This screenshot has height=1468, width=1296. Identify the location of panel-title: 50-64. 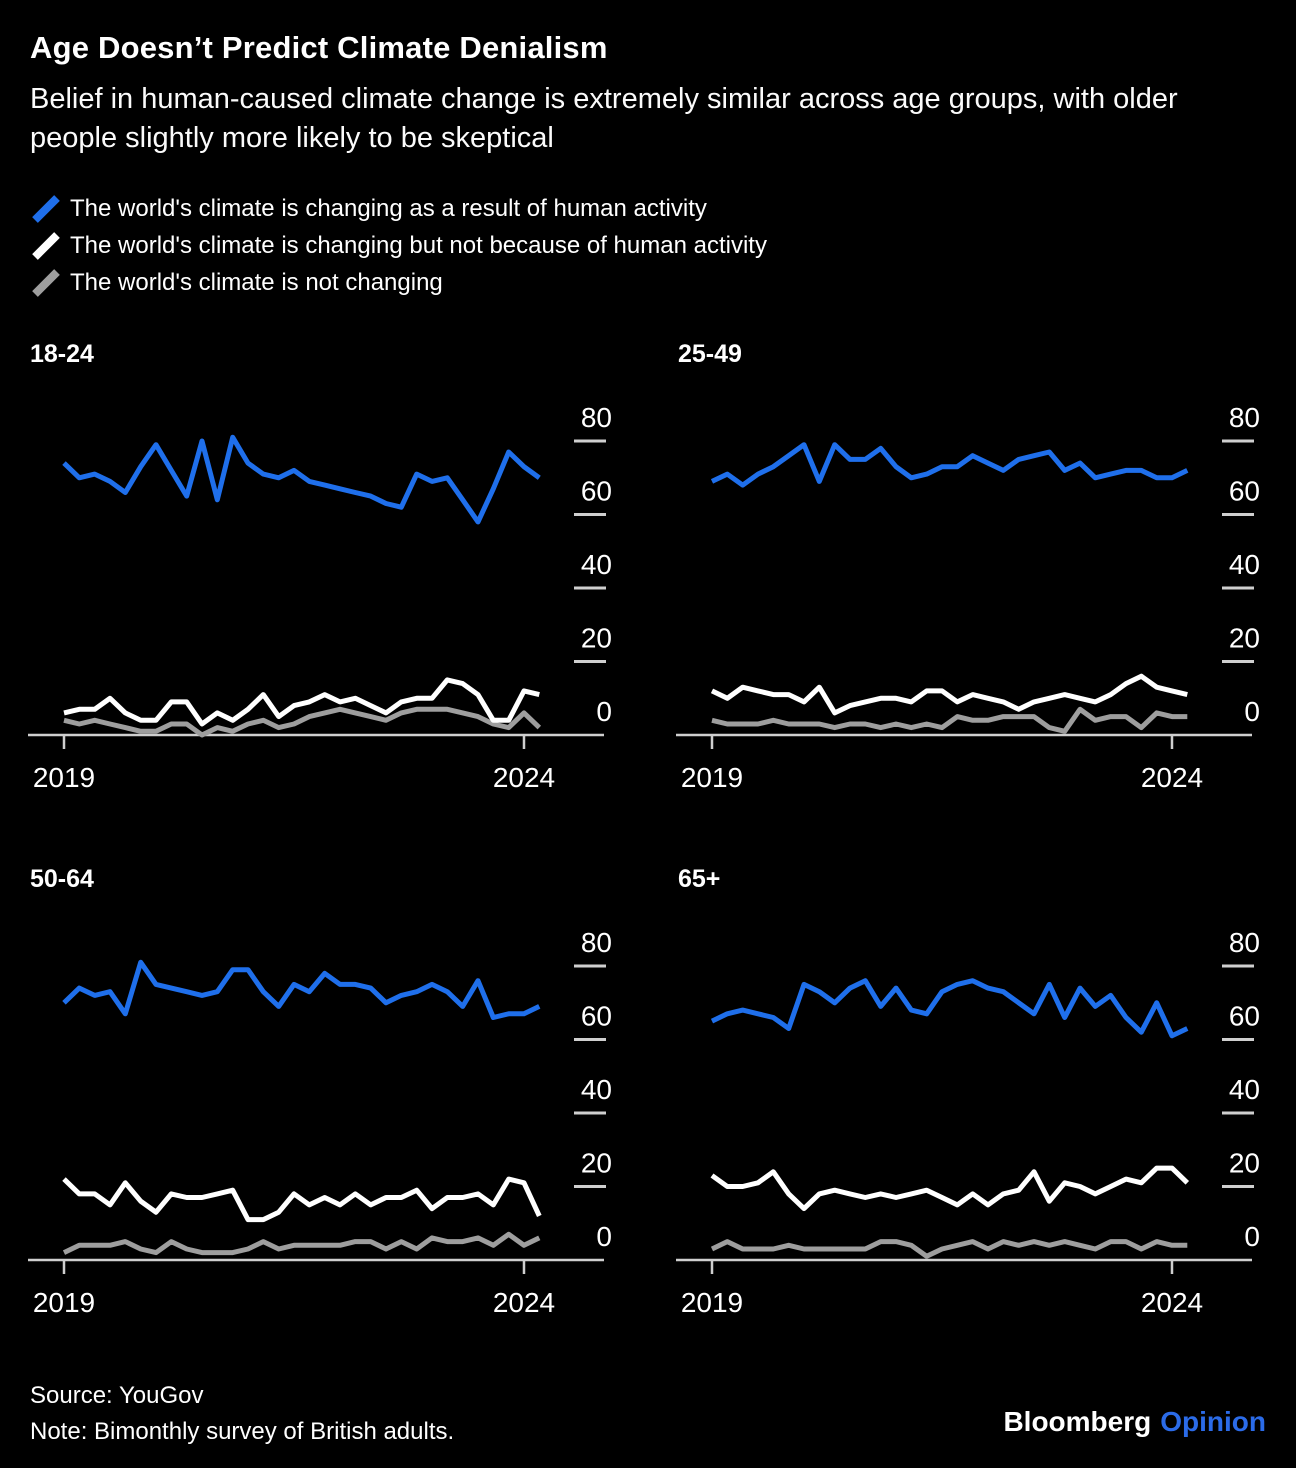
(62, 879).